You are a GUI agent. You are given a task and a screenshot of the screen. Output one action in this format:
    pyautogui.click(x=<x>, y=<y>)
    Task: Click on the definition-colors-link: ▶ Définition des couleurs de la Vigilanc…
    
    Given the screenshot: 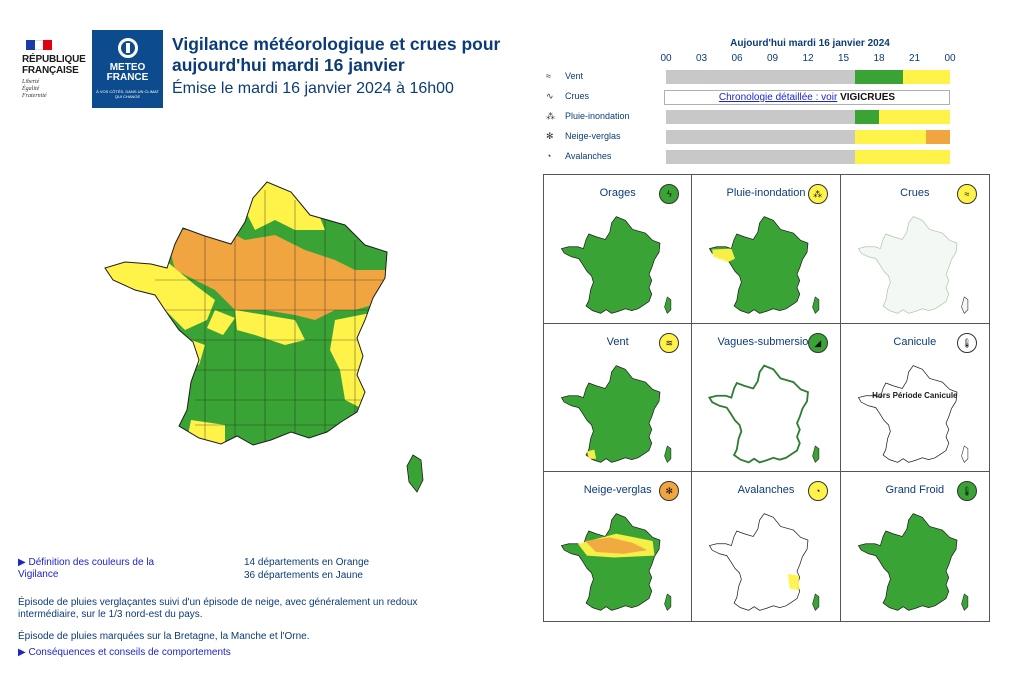 What is the action you would take?
    pyautogui.click(x=86, y=568)
    